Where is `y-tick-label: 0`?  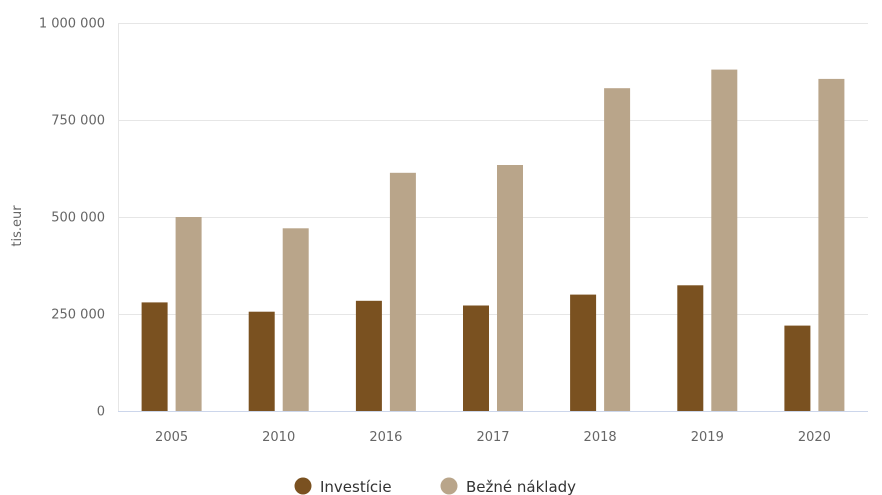 y-tick-label: 0 is located at coordinates (101, 412).